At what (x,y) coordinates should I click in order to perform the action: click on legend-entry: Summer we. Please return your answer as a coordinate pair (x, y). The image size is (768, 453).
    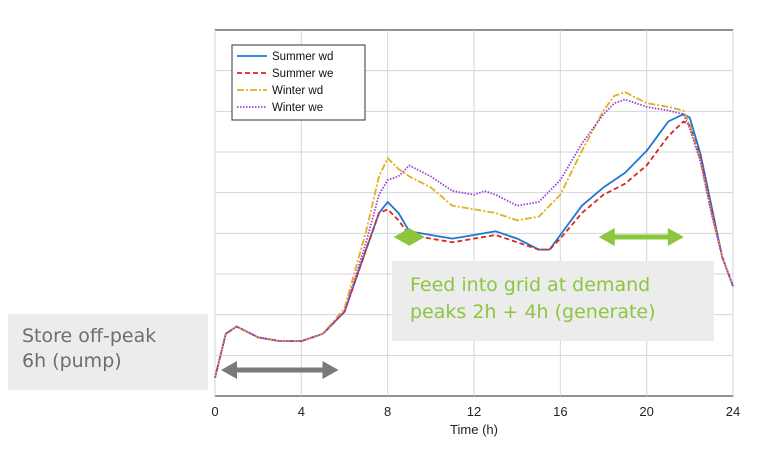
    Looking at the image, I should click on (302, 74).